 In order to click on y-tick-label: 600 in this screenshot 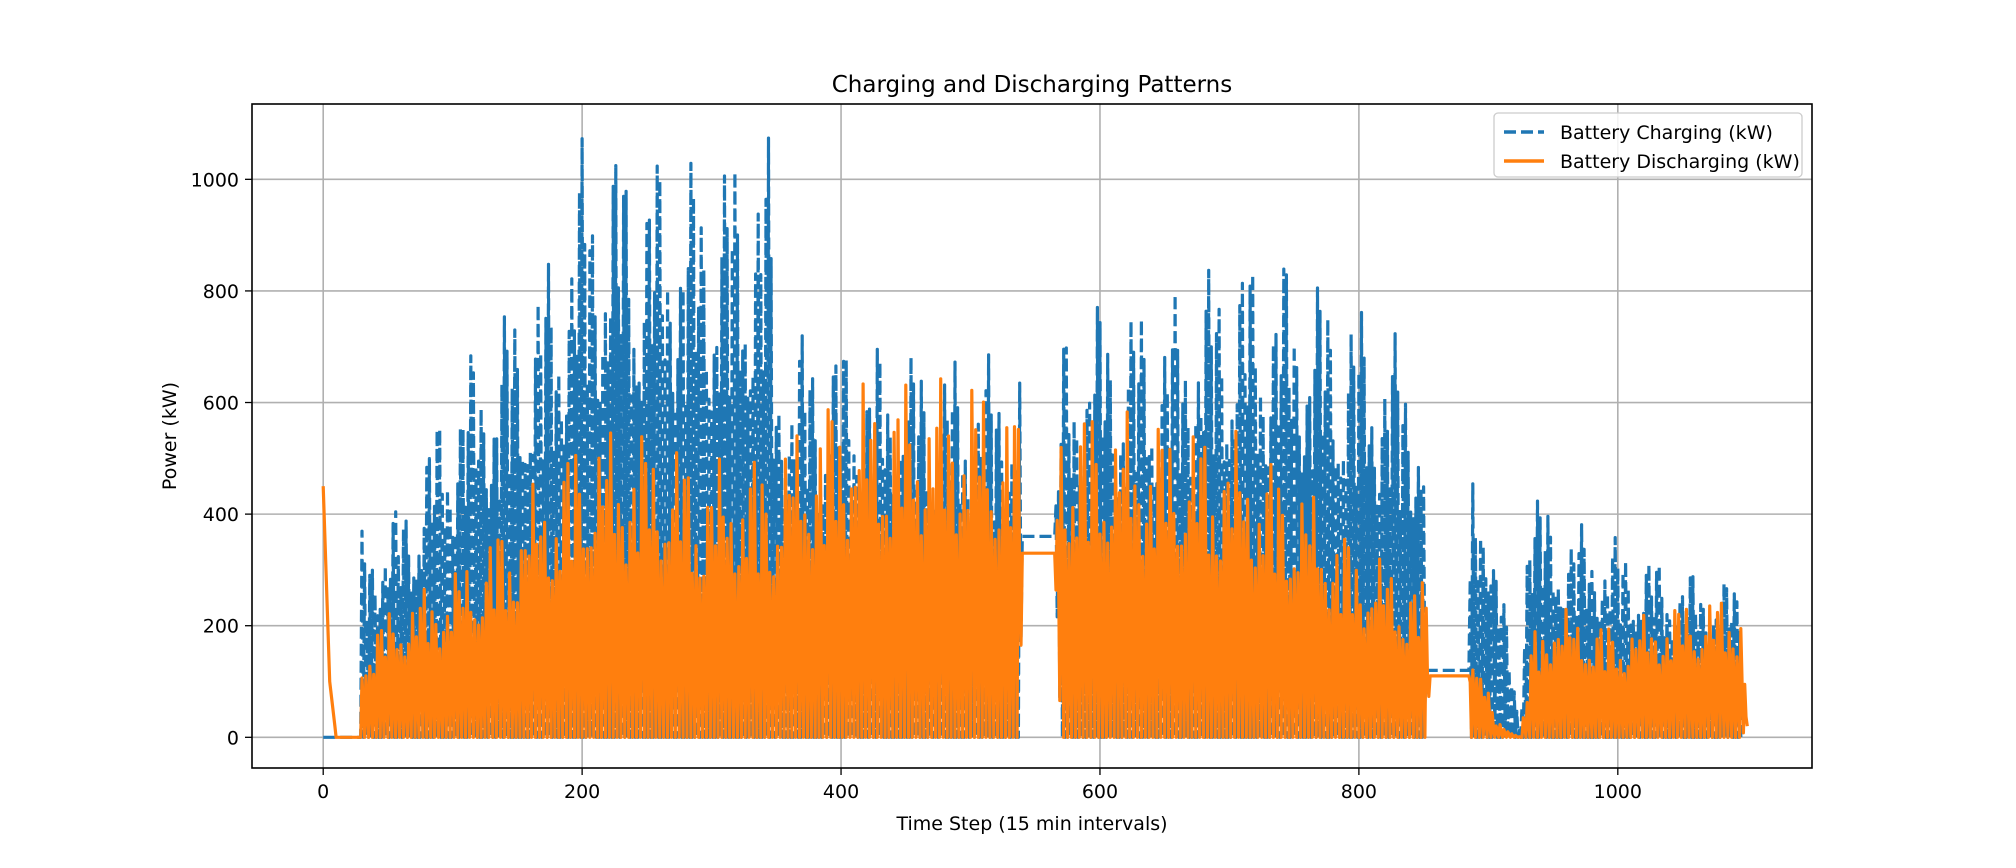, I will do `click(221, 404)`.